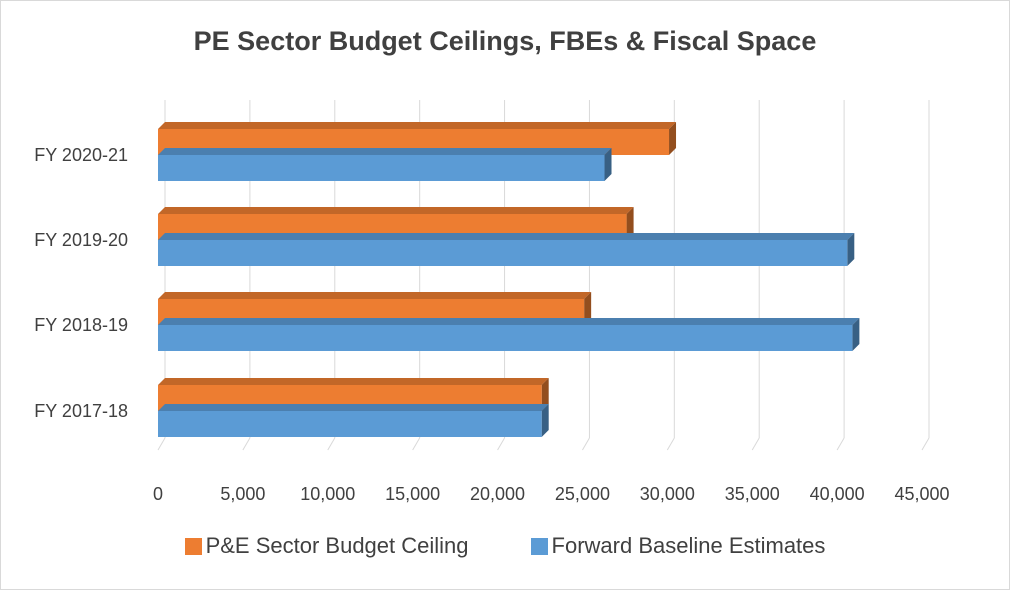 The width and height of the screenshot is (1010, 590). I want to click on legend-swatch-fbe, so click(539, 546).